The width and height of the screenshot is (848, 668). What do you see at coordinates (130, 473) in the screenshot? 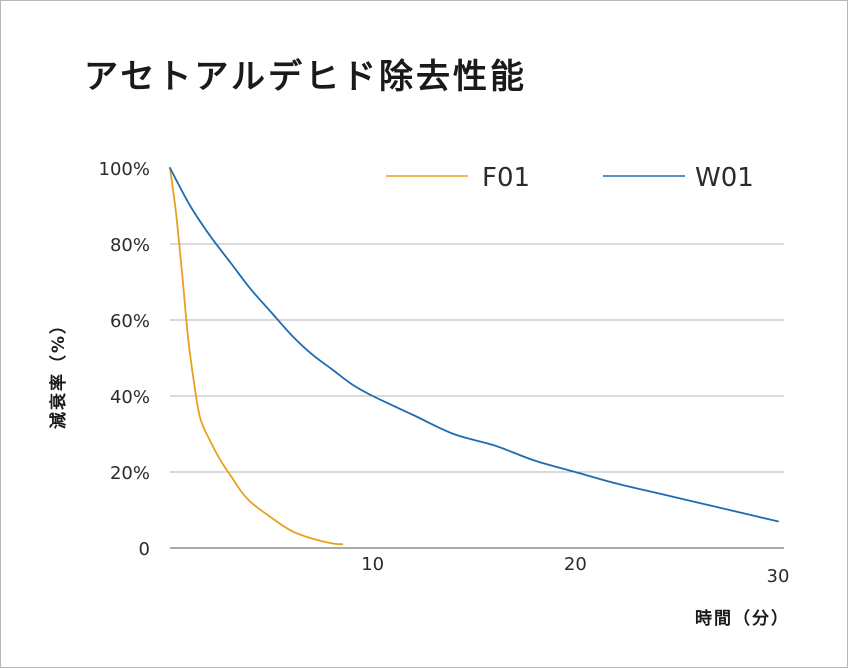
I see `y-tick-label: 20%` at bounding box center [130, 473].